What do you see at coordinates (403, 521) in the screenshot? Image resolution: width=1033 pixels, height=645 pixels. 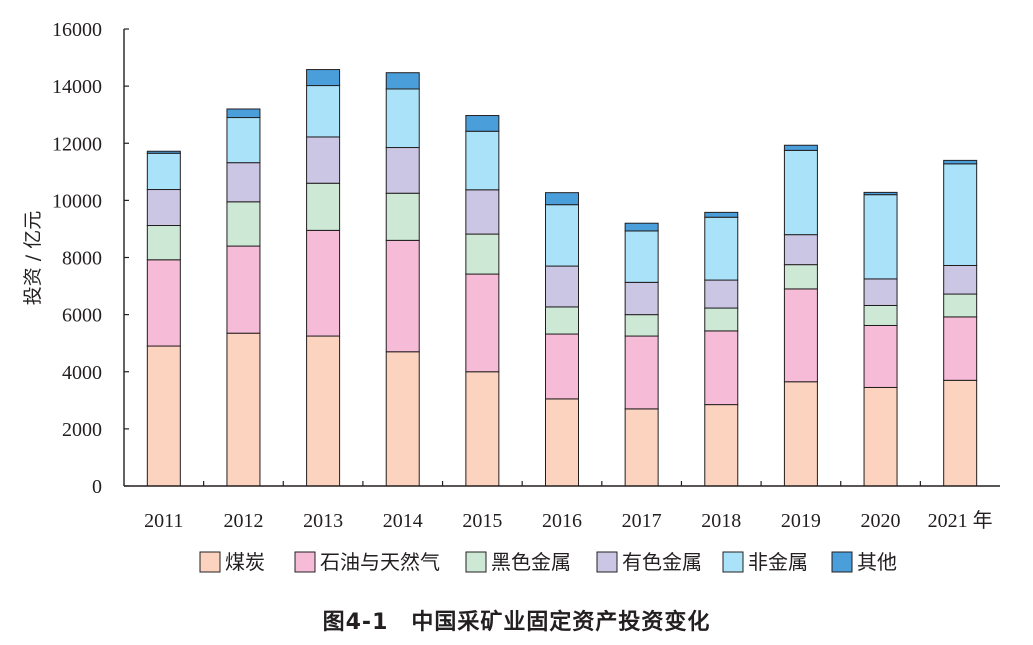 I see `x-tick-label: 2014` at bounding box center [403, 521].